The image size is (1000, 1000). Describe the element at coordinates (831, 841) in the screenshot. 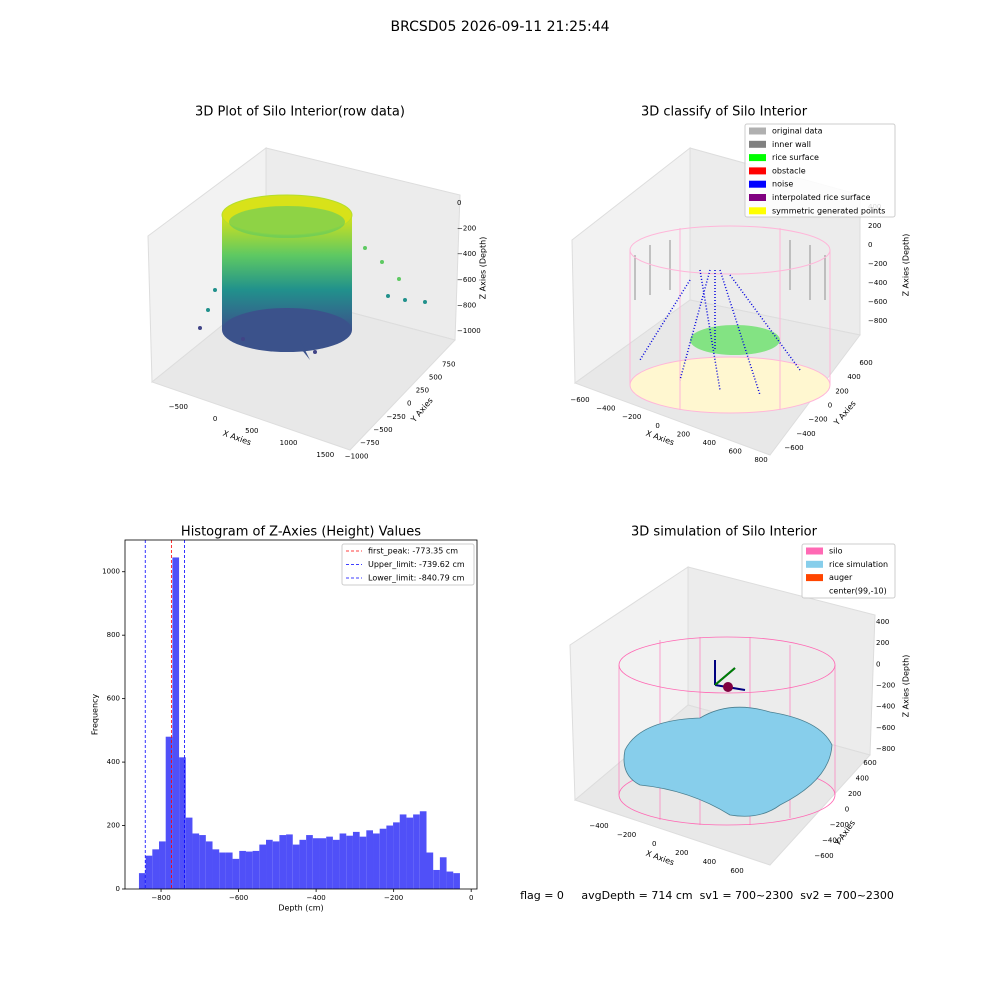

I see `y-tick-label: −400` at that location.